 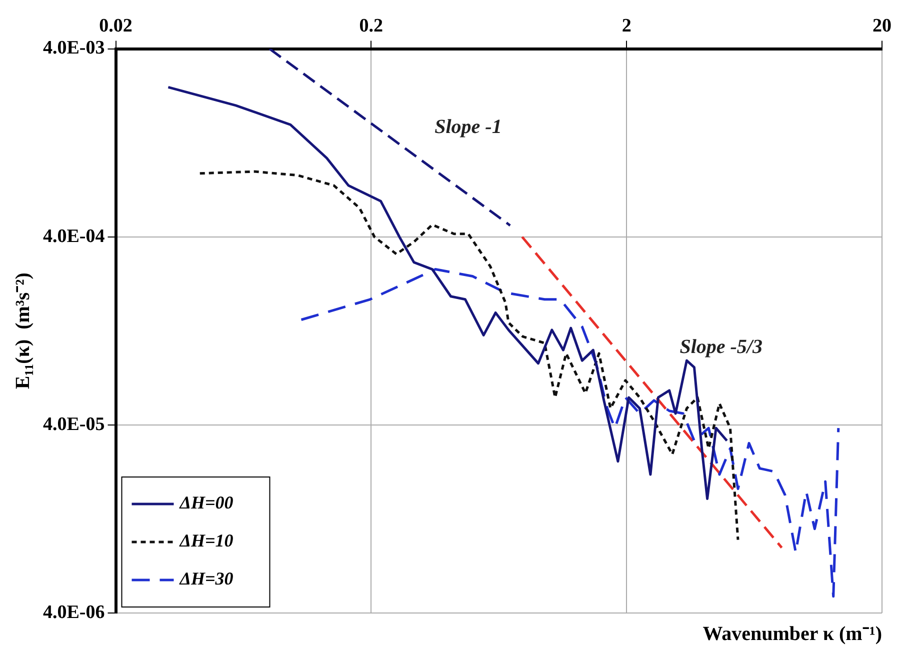 What do you see at coordinates (74, 236) in the screenshot?
I see `y-tick-label: 4.0E-04` at bounding box center [74, 236].